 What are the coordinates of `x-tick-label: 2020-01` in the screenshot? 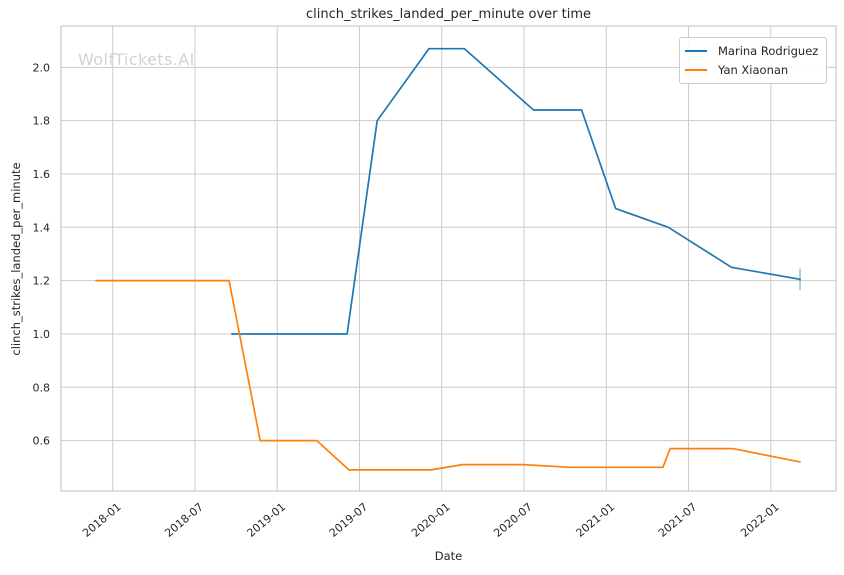 It's located at (431, 520).